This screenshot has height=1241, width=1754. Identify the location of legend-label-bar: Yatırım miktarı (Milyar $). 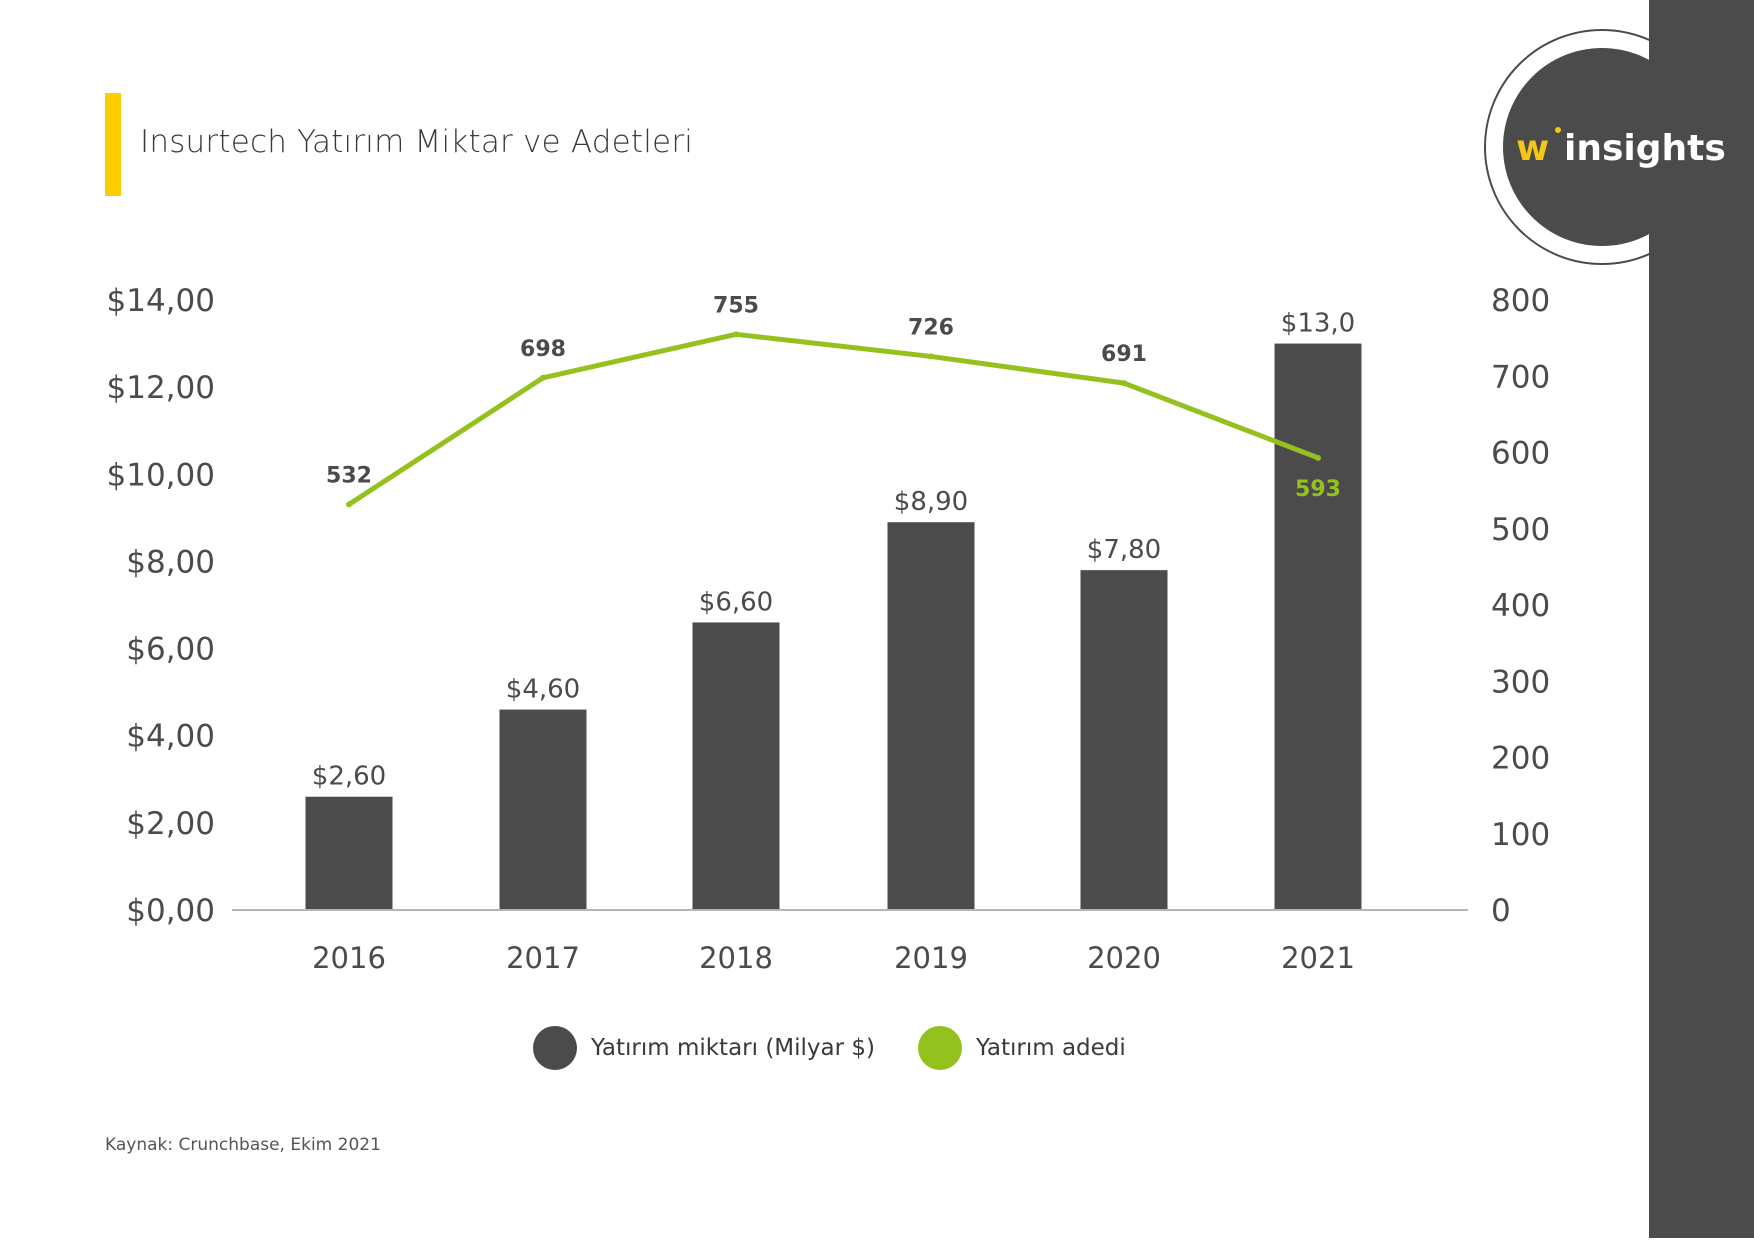
(733, 1048).